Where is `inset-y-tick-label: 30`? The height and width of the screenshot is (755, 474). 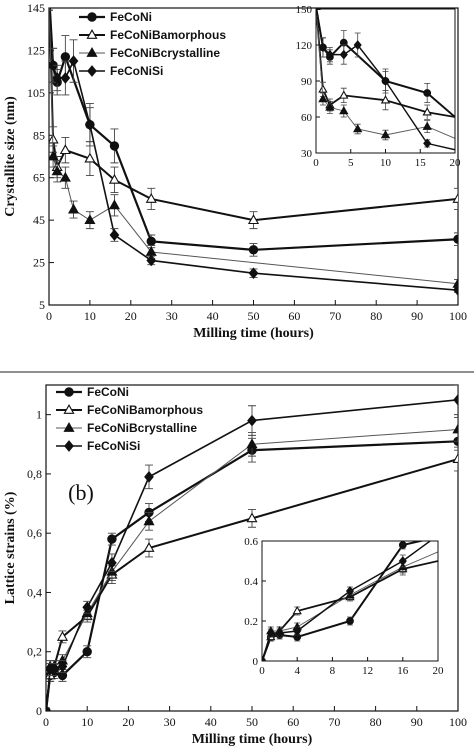 inset-y-tick-label: 30 is located at coordinates (307, 154).